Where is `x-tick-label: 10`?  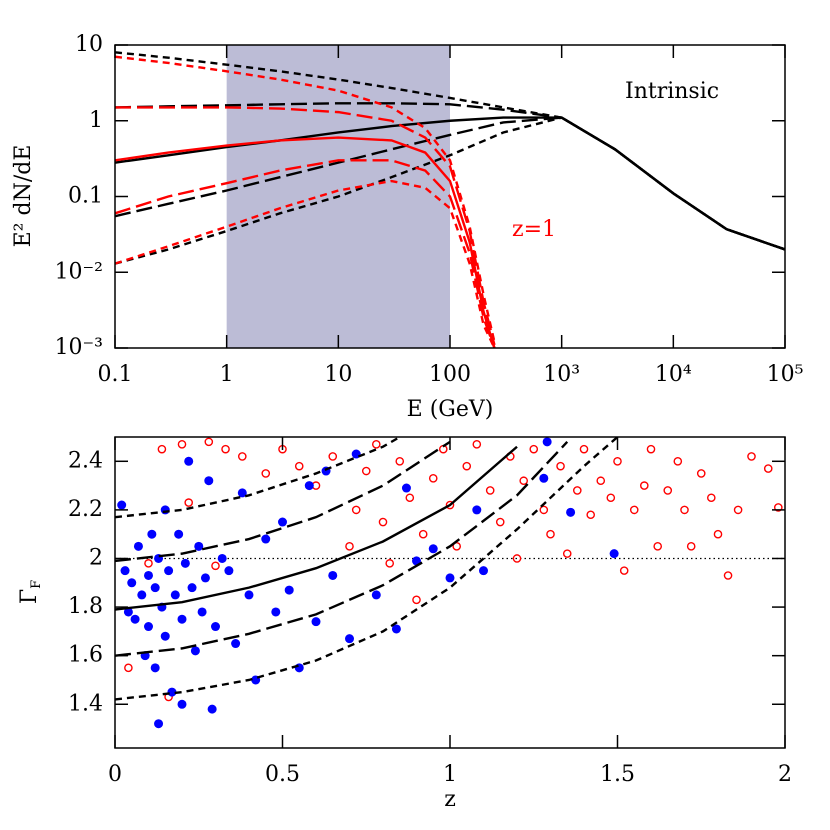 x-tick-label: 10 is located at coordinates (338, 374).